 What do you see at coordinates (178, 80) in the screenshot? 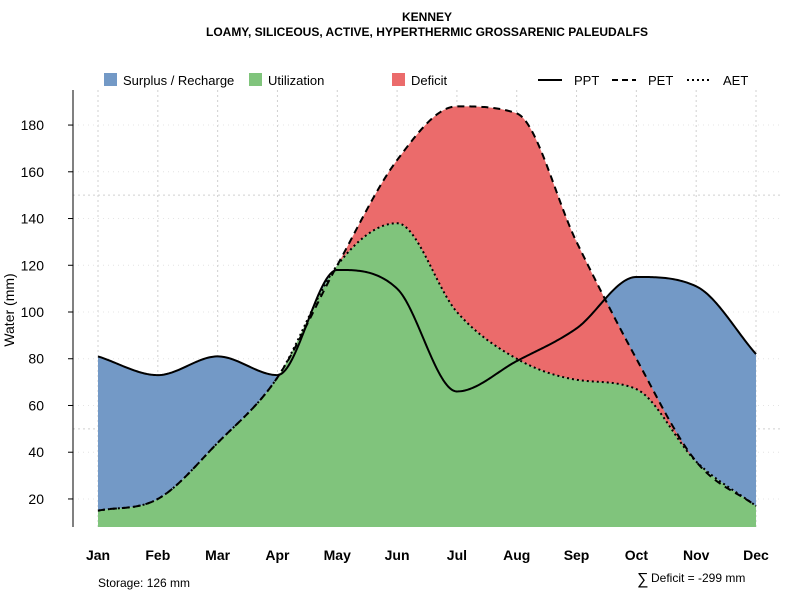
I see `legend-label: Surplus / Recharge` at bounding box center [178, 80].